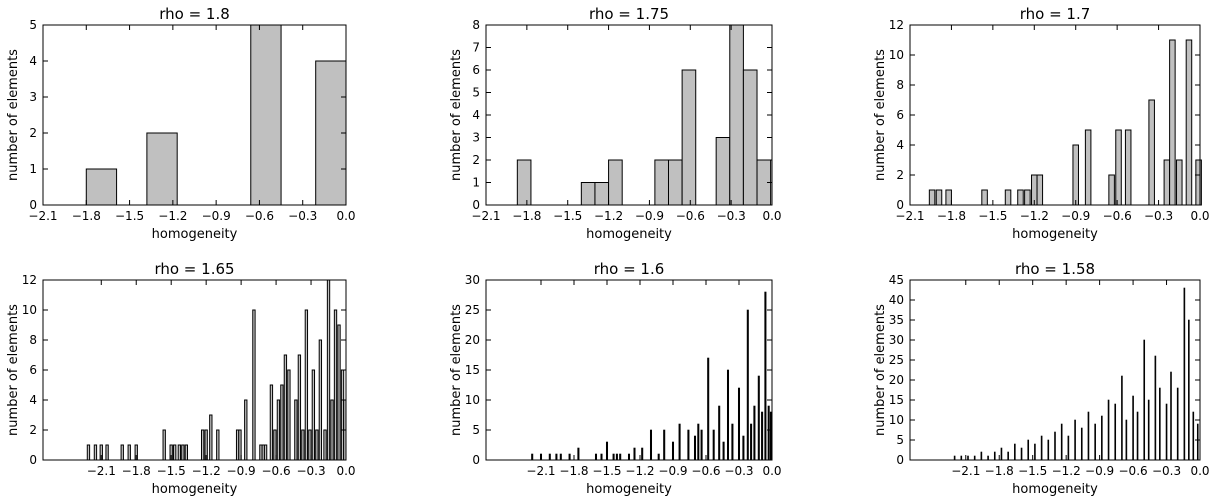 The height and width of the screenshot is (502, 1222). I want to click on y-tick-label: 2, so click(900, 175).